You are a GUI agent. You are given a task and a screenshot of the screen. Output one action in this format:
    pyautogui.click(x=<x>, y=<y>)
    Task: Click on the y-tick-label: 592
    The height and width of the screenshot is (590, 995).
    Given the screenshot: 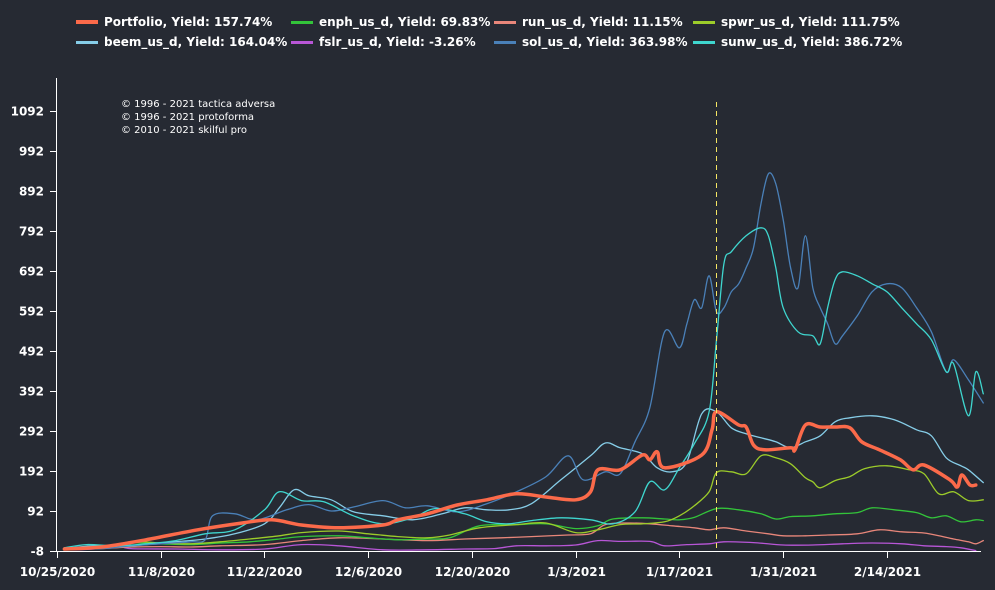 What is the action you would take?
    pyautogui.click(x=31, y=312)
    